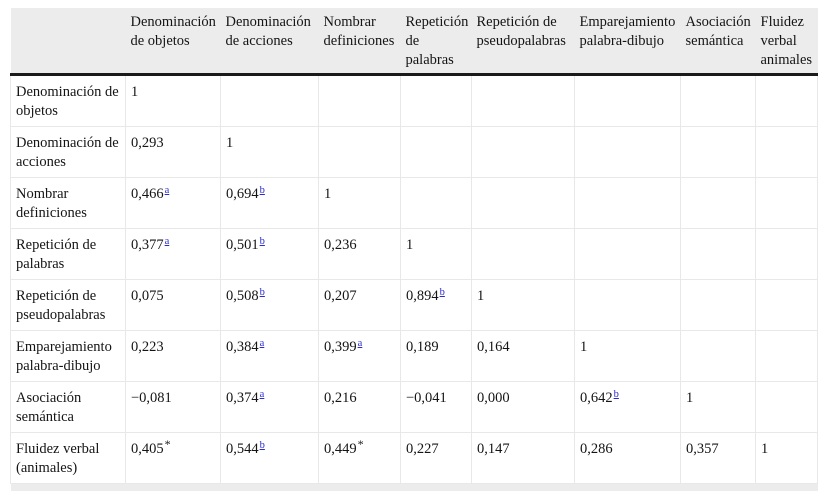  Describe the element at coordinates (523, 458) in the screenshot. I see `value-cell: 0,147` at that location.